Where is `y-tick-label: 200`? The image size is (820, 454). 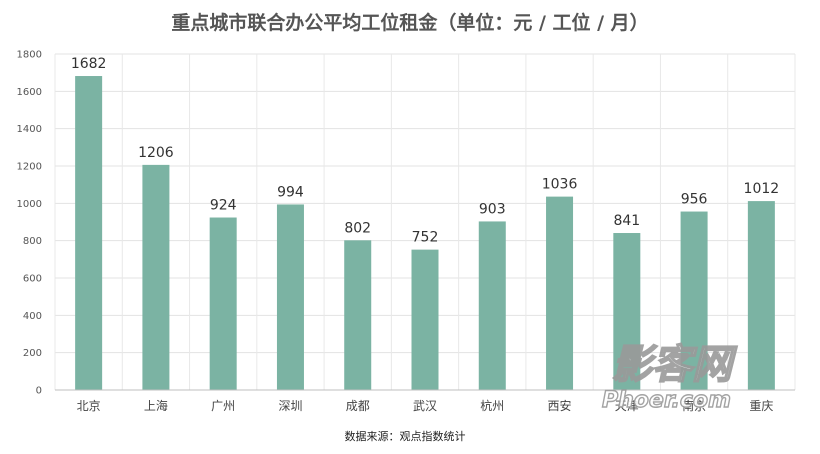
y-tick-label: 200 is located at coordinates (32, 353).